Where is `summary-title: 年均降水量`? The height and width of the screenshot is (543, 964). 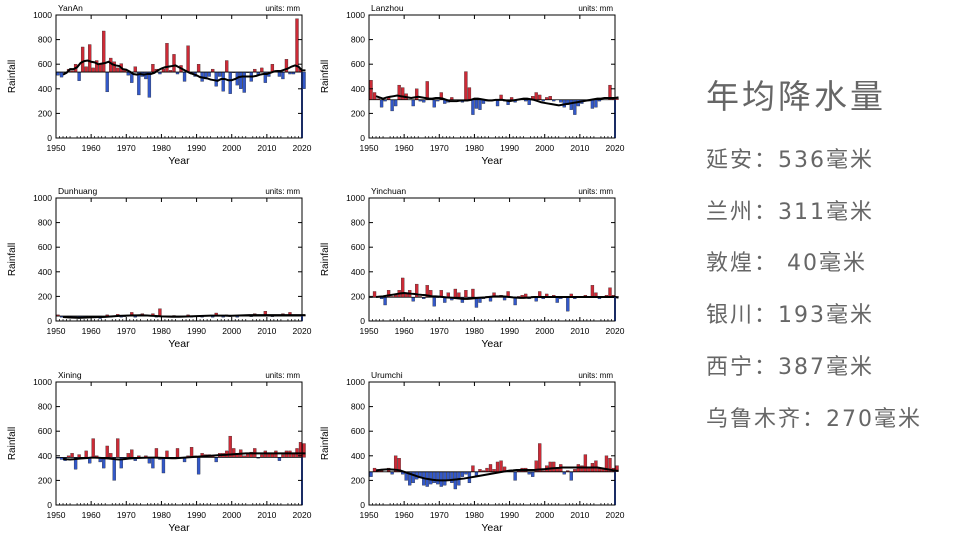
summary-title: 年均降水量 is located at coordinates (796, 96).